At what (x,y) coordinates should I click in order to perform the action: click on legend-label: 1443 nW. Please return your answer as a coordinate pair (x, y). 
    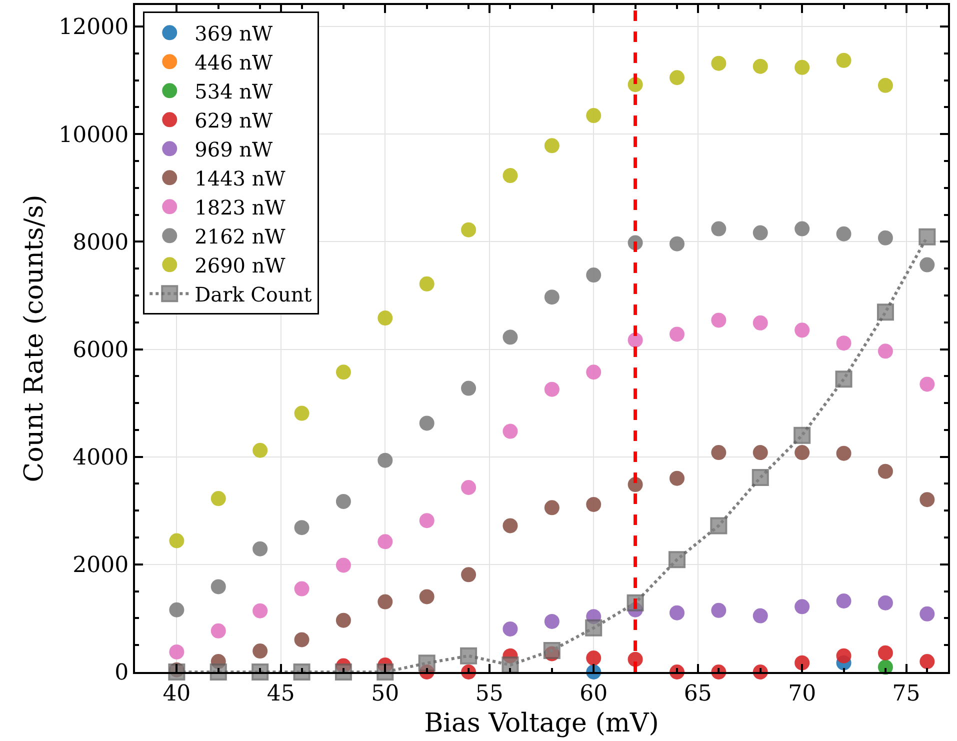
    Looking at the image, I should click on (240, 178).